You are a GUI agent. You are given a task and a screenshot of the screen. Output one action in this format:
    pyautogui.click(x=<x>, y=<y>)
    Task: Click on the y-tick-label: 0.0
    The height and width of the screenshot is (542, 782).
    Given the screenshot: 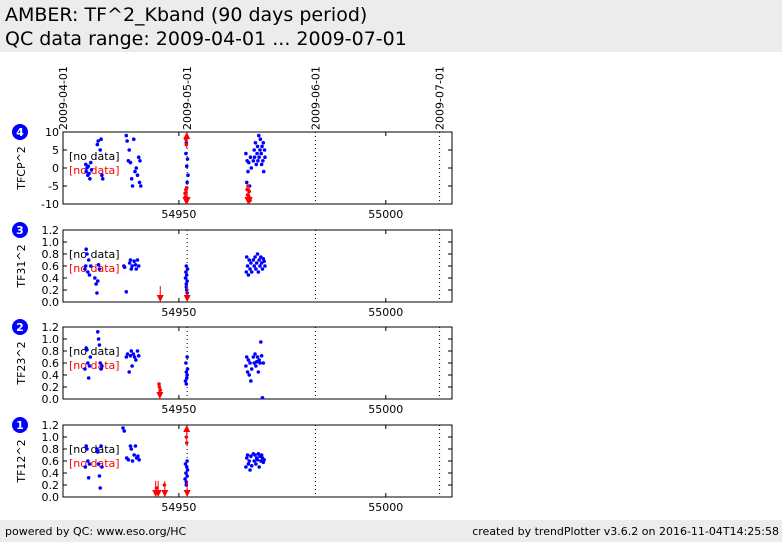 What is the action you would take?
    pyautogui.click(x=51, y=399)
    